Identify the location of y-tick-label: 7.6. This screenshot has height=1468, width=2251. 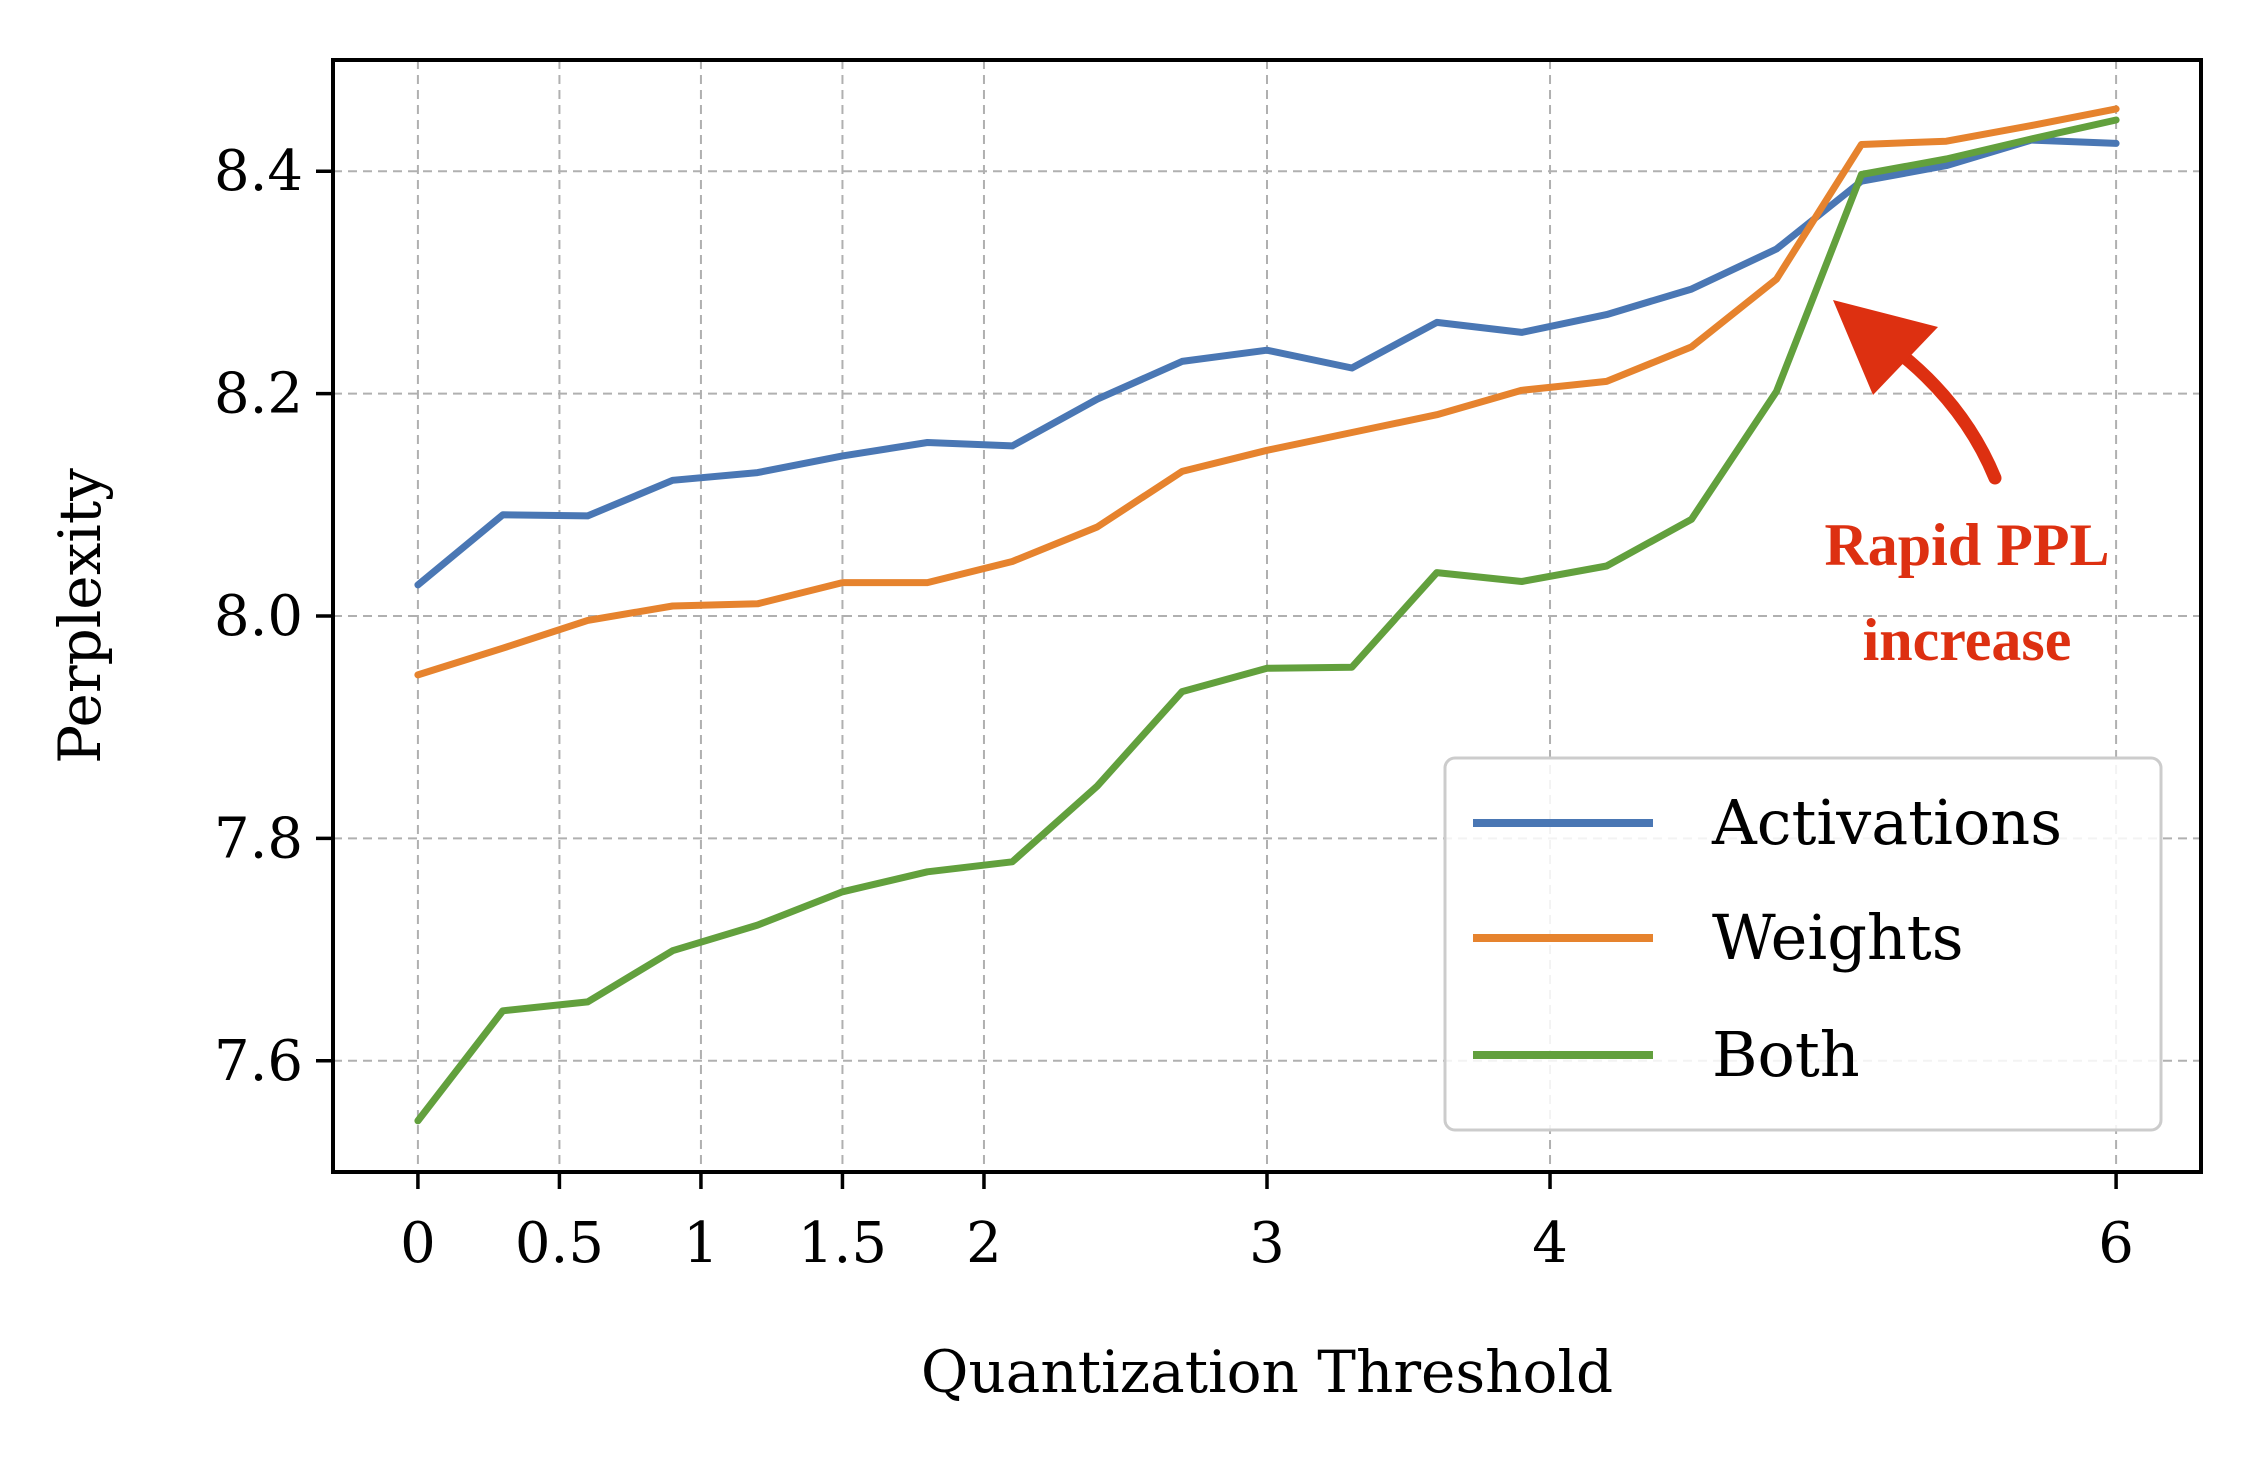
(258, 1061).